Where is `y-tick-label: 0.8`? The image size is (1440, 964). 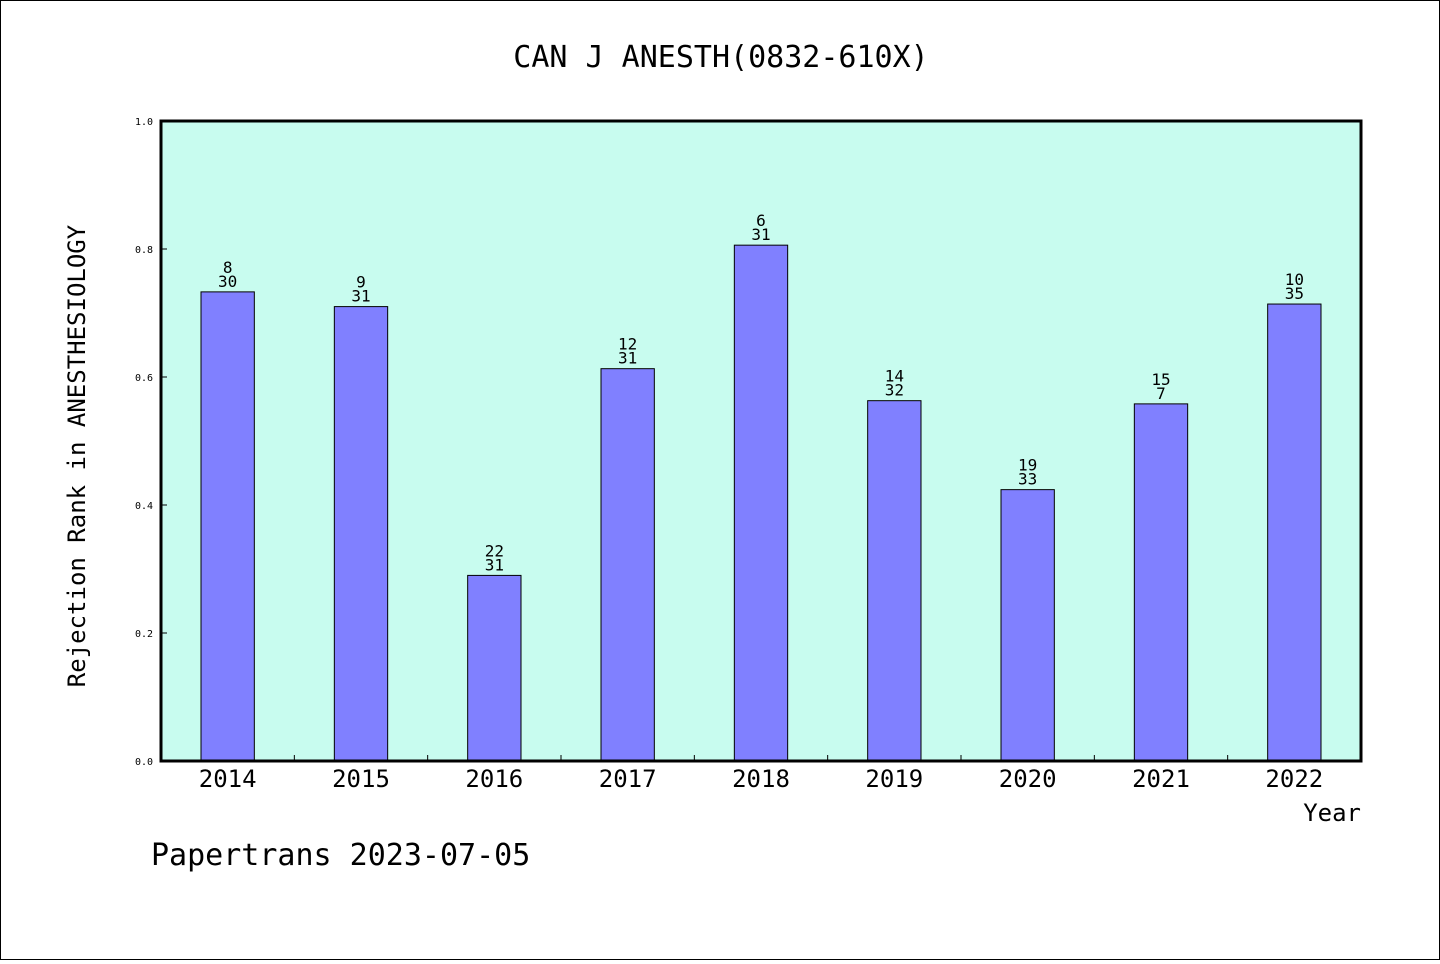
y-tick-label: 0.8 is located at coordinates (144, 250).